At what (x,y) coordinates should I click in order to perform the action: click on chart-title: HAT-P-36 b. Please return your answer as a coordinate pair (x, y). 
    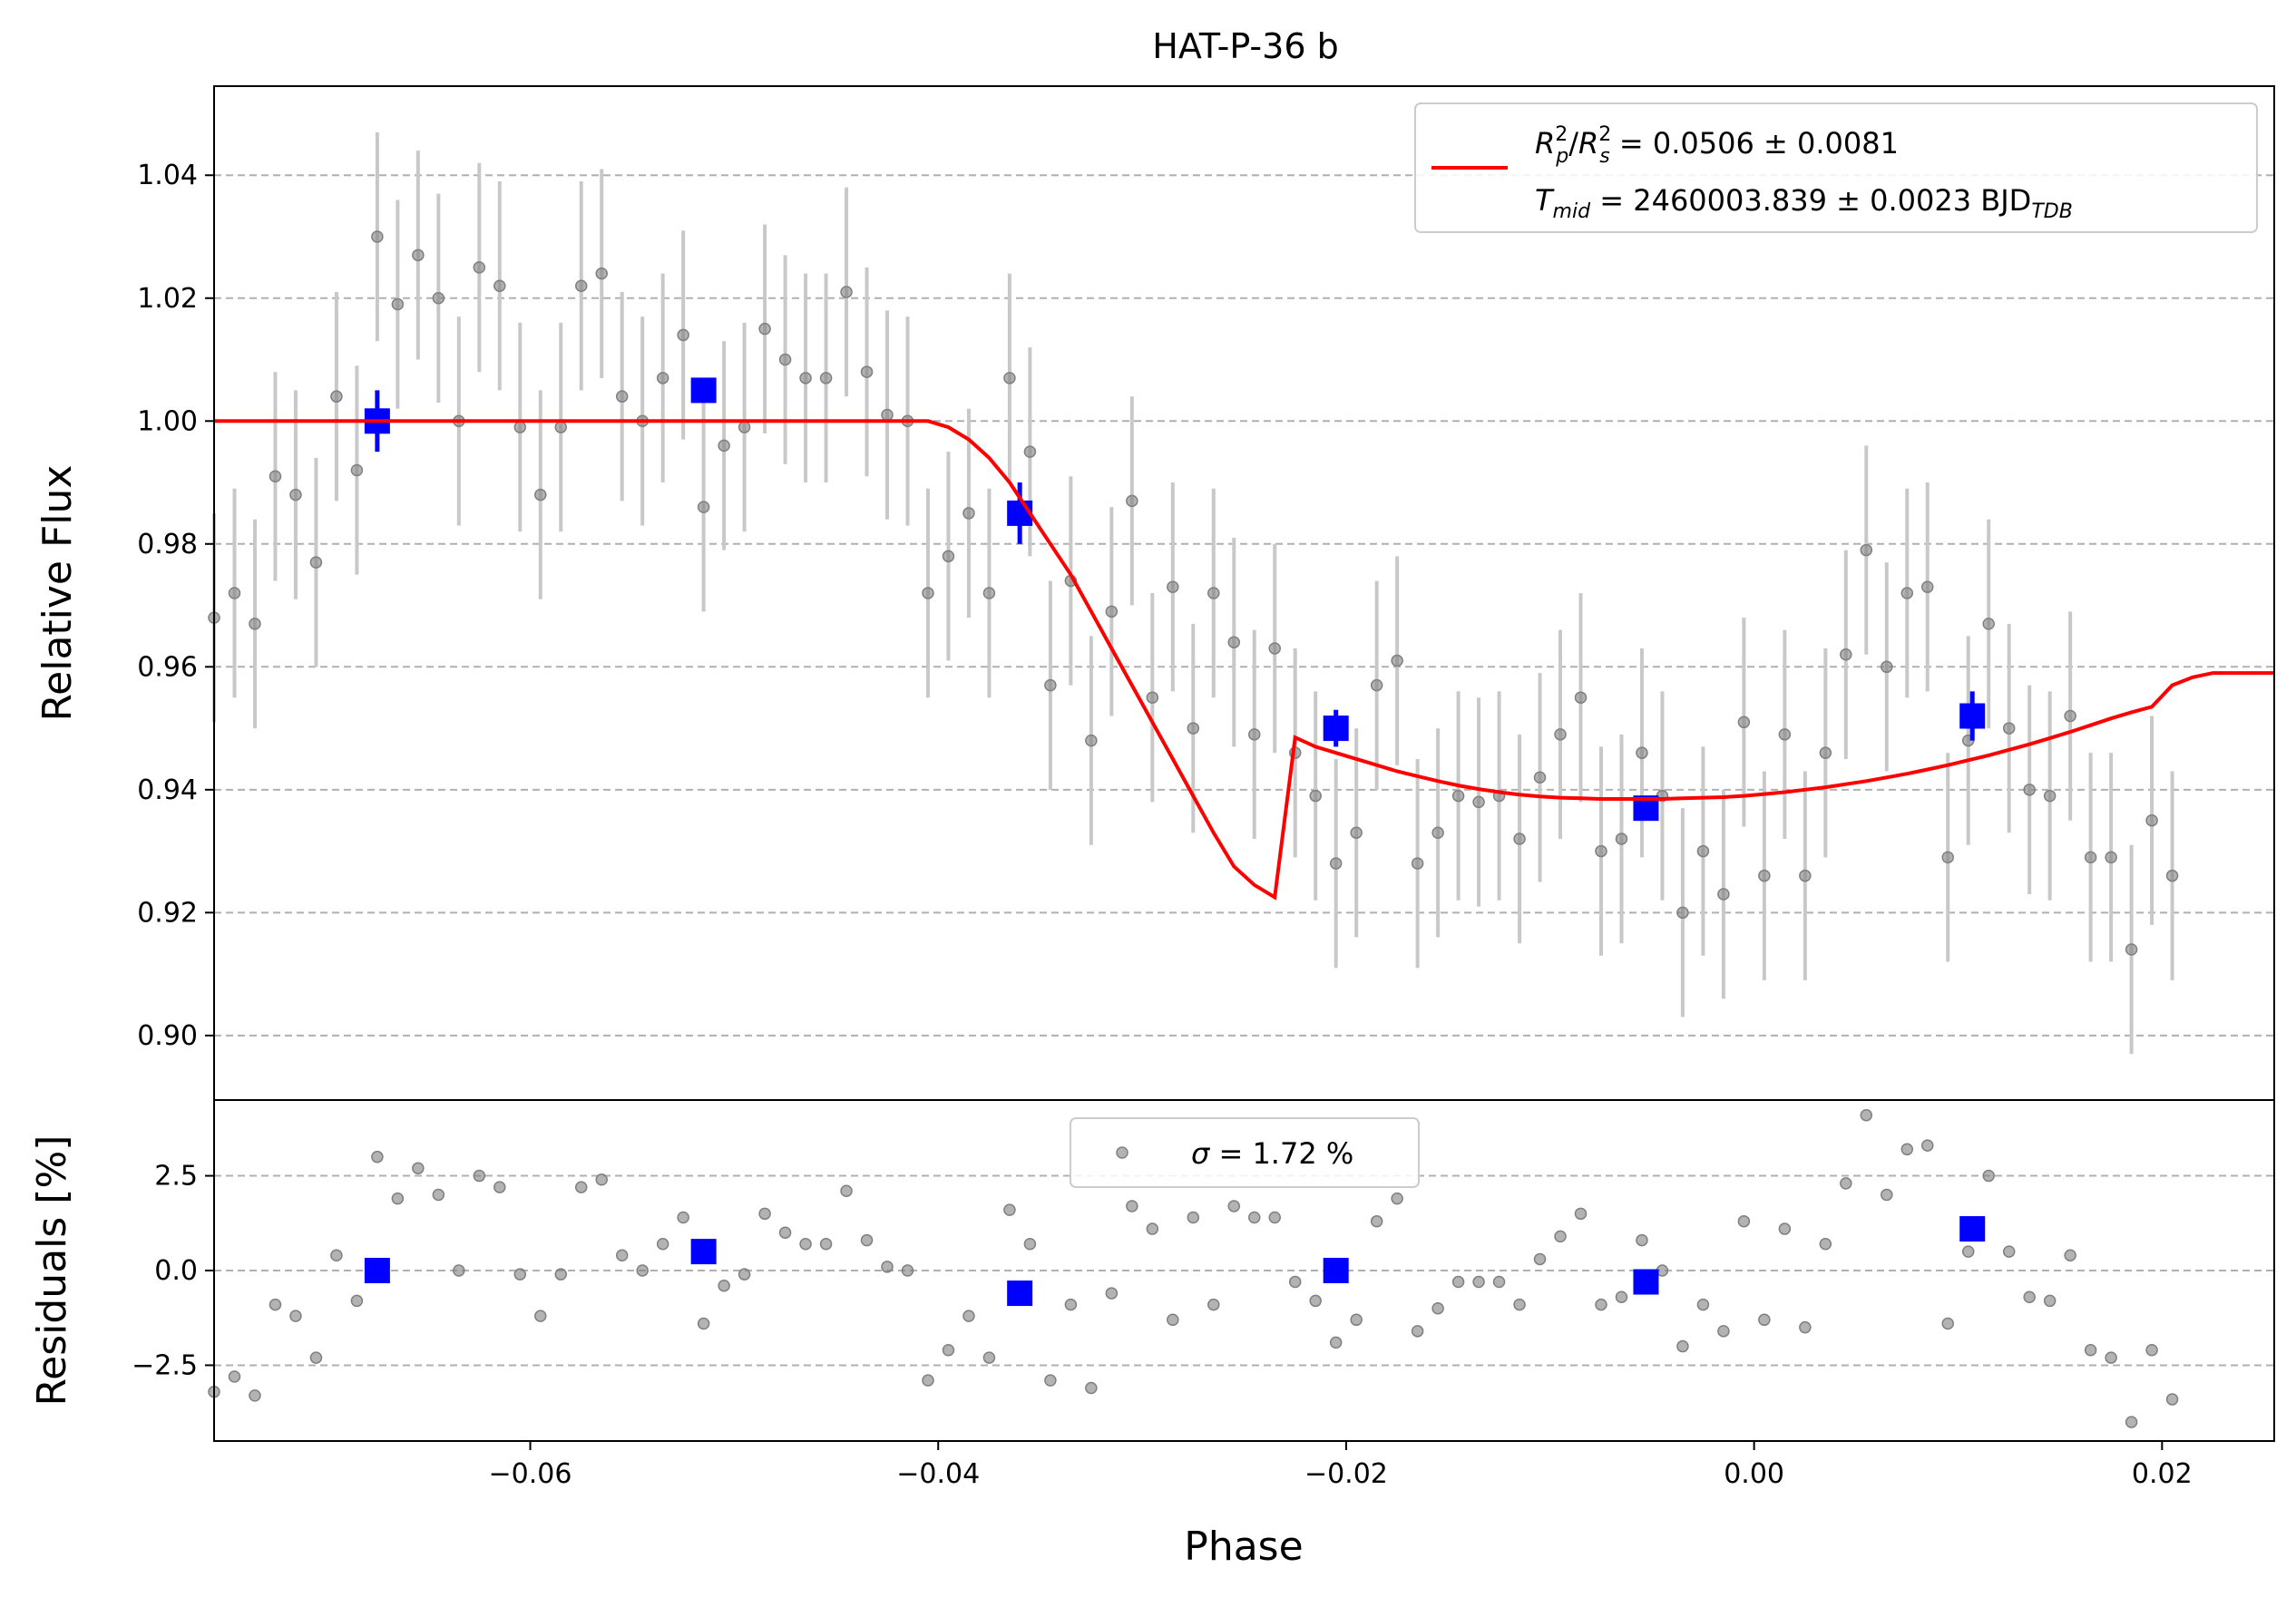
    Looking at the image, I should click on (1245, 46).